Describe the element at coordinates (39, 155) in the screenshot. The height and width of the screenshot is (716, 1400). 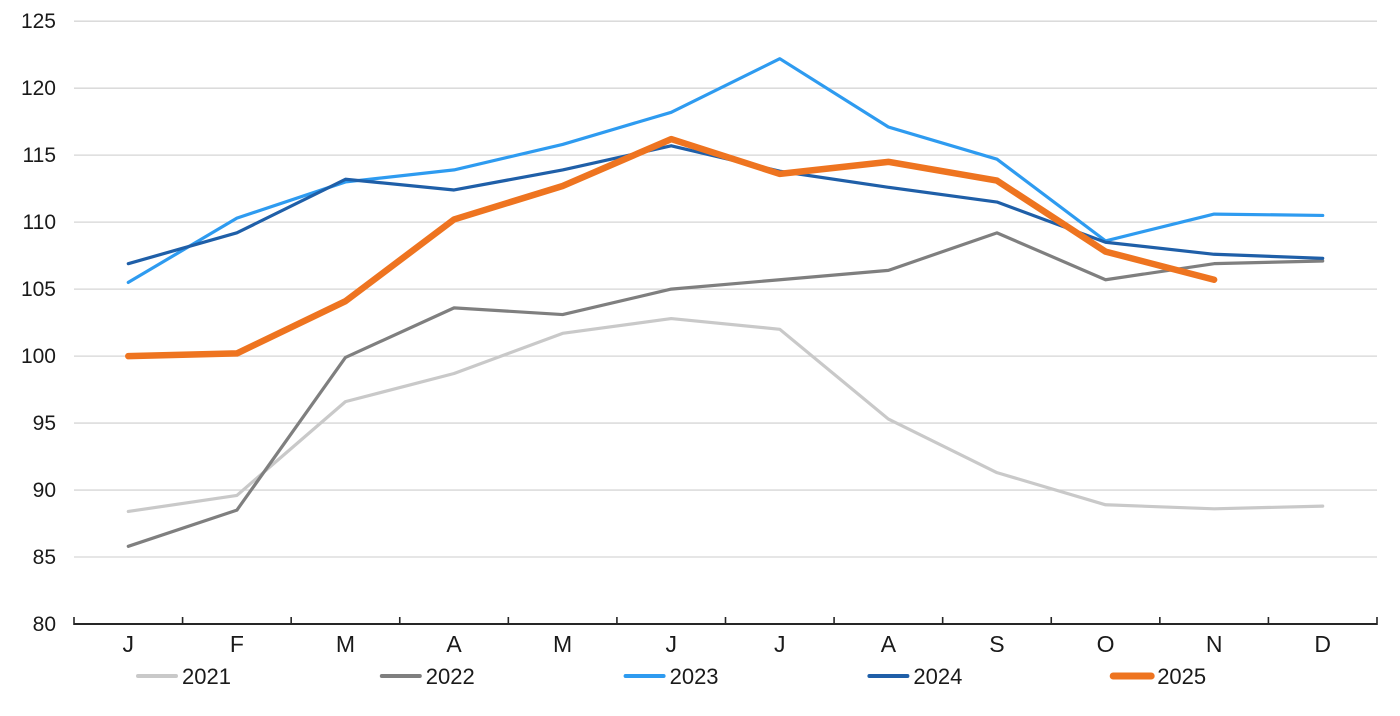
I see `y-axis-tick-label: 115` at that location.